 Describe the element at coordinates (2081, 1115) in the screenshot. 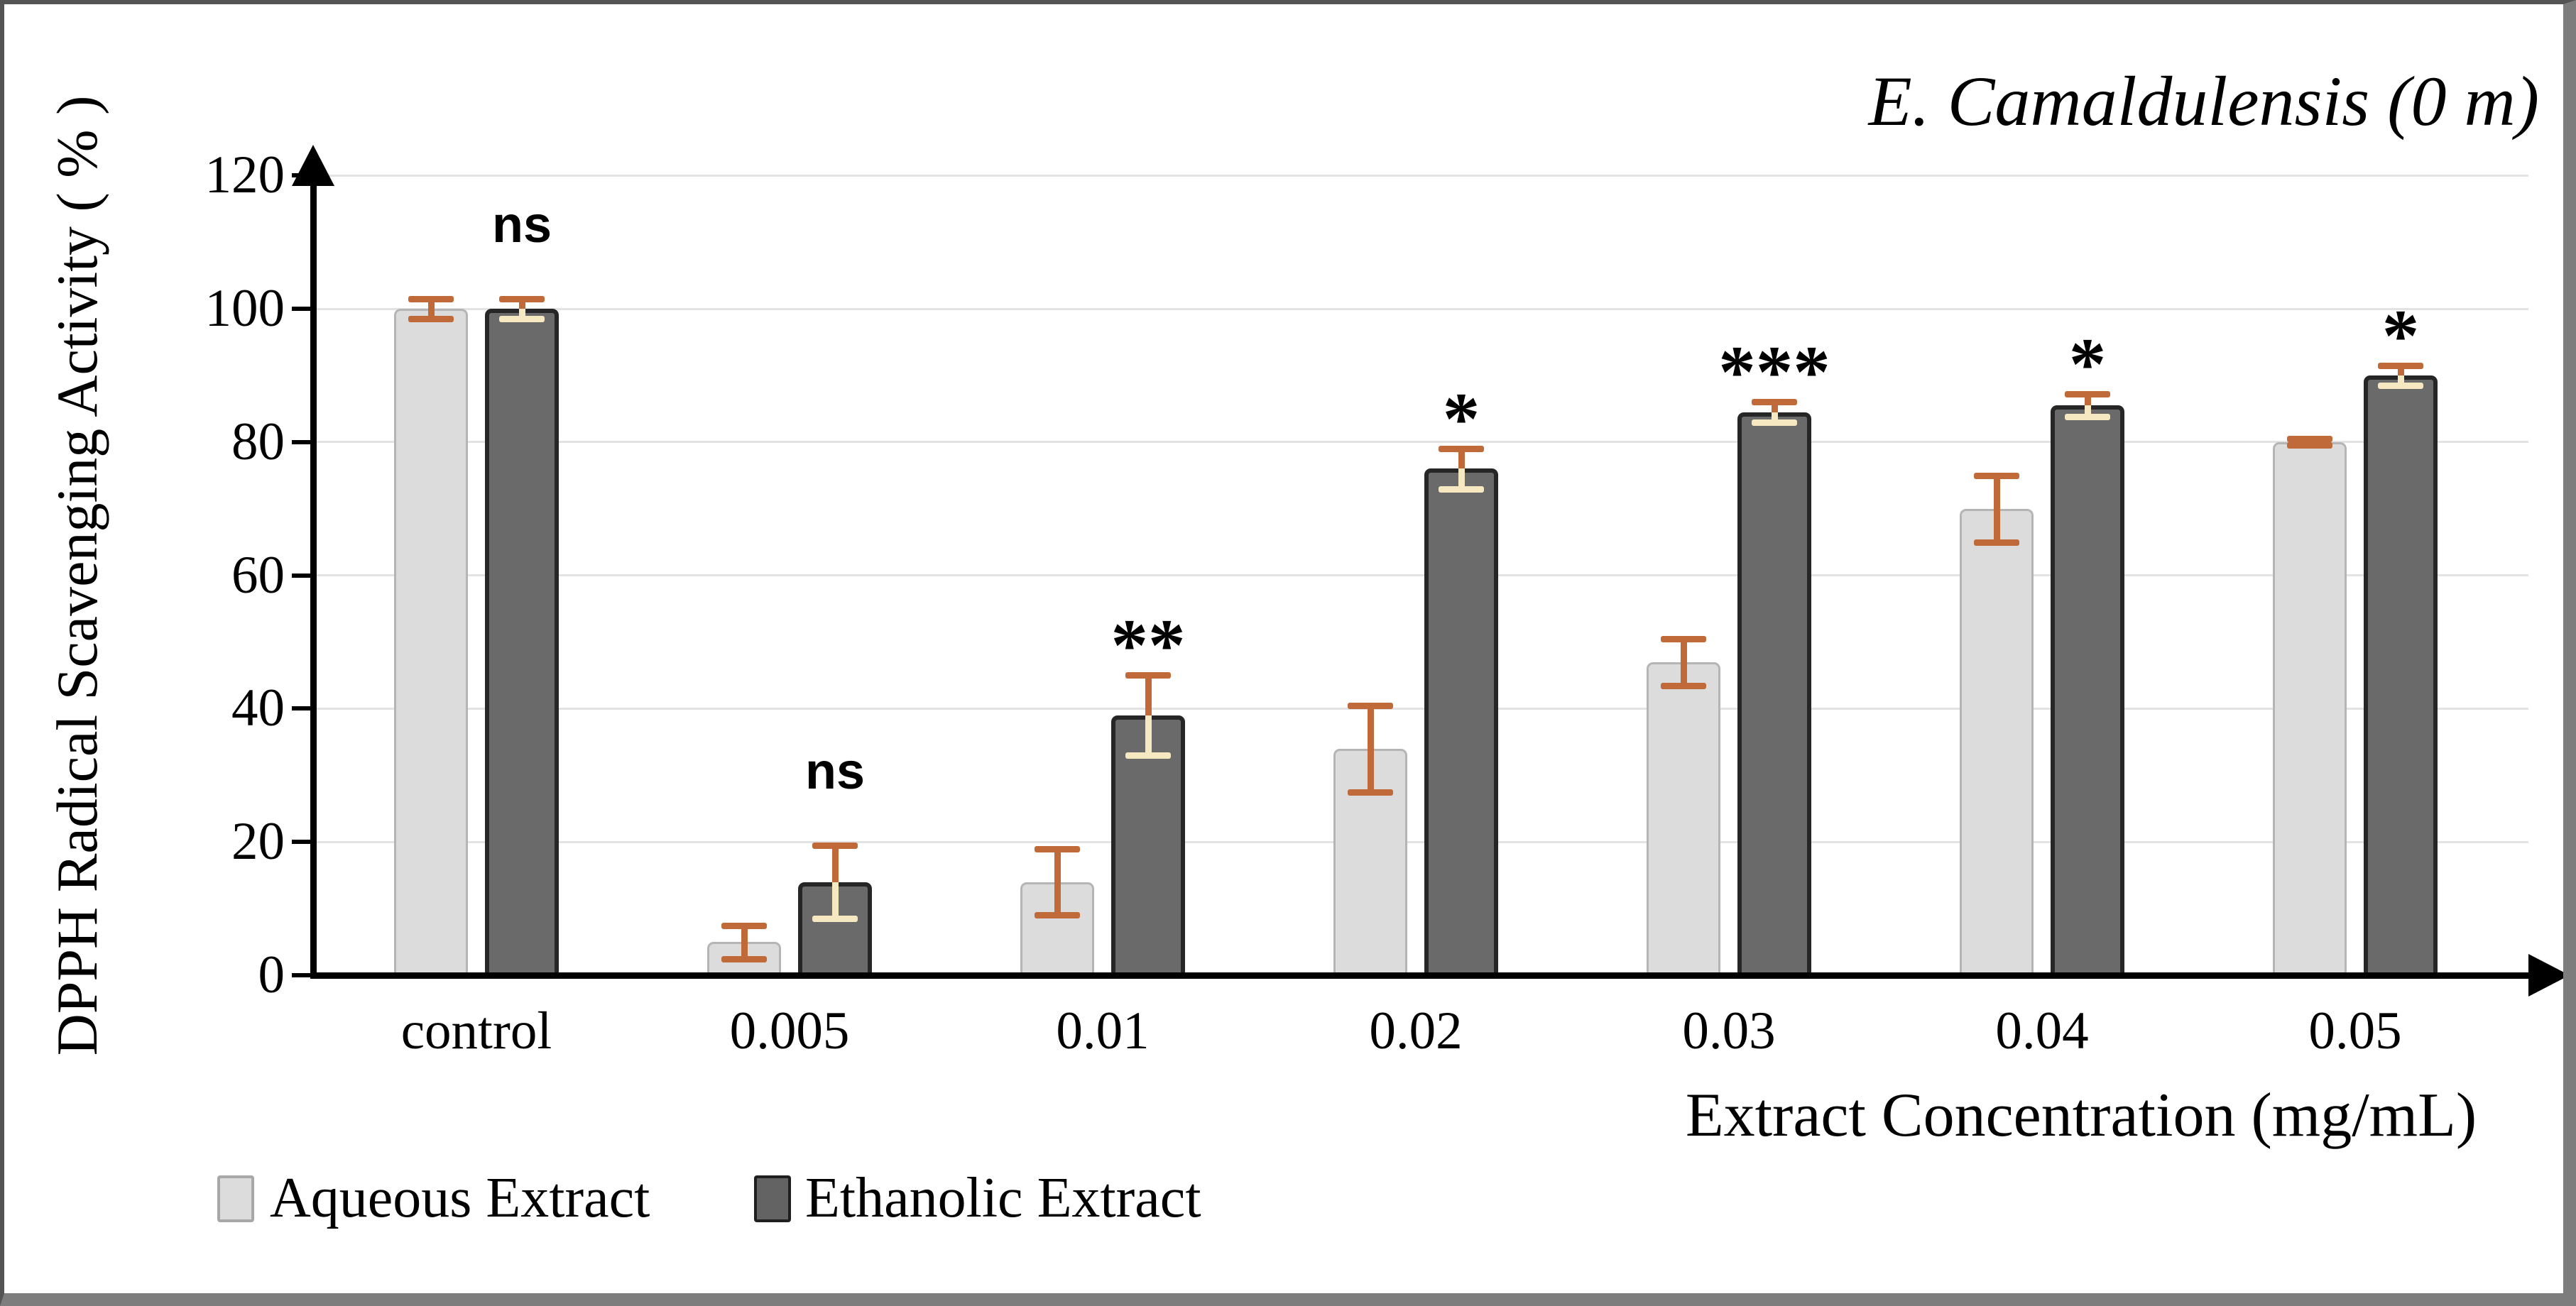

I see `x-axis-title: Extract Concentration (mg/mL)` at that location.